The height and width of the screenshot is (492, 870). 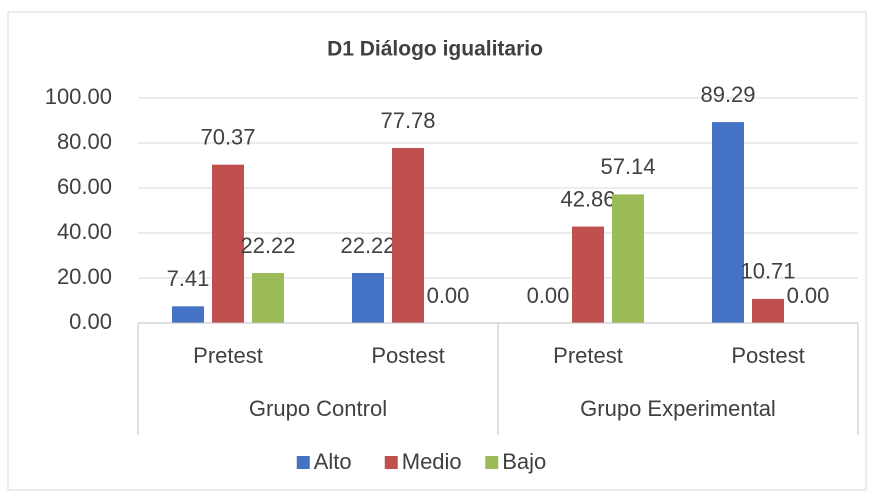 What do you see at coordinates (84, 276) in the screenshot?
I see `y-tick-label: 20.00` at bounding box center [84, 276].